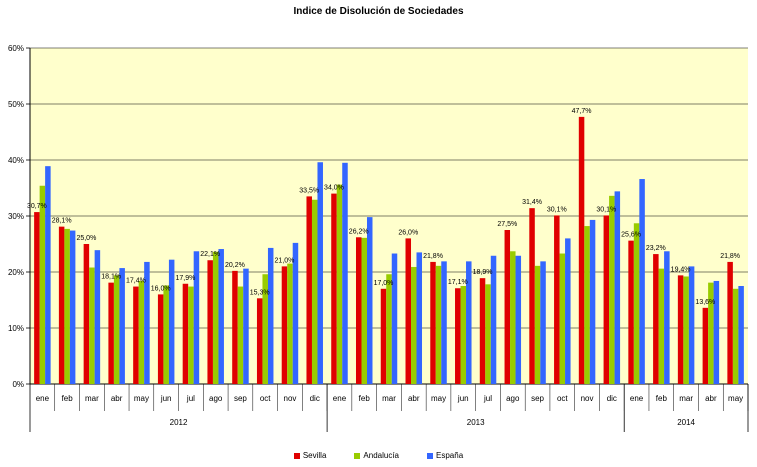 This screenshot has height=467, width=757. I want to click on legend-label: Andalucía, so click(381, 455).